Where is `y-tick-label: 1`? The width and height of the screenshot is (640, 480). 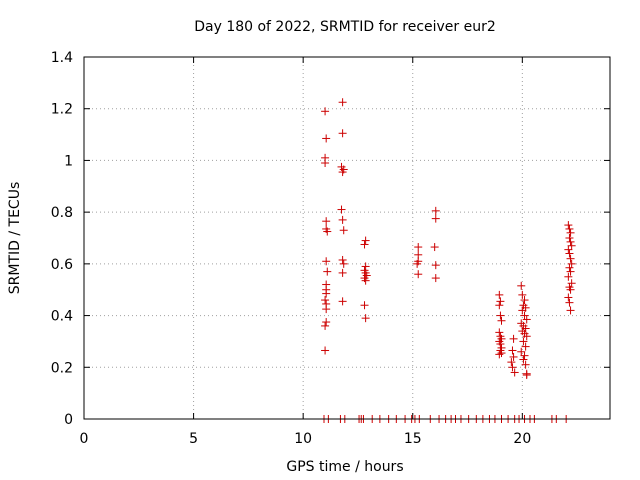 y-tick-label: 1 is located at coordinates (68, 161).